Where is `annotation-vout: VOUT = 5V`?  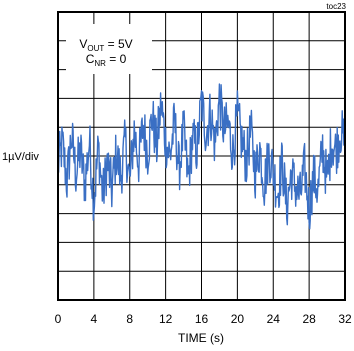
annotation-vout: VOUT = 5V is located at coordinates (105, 45).